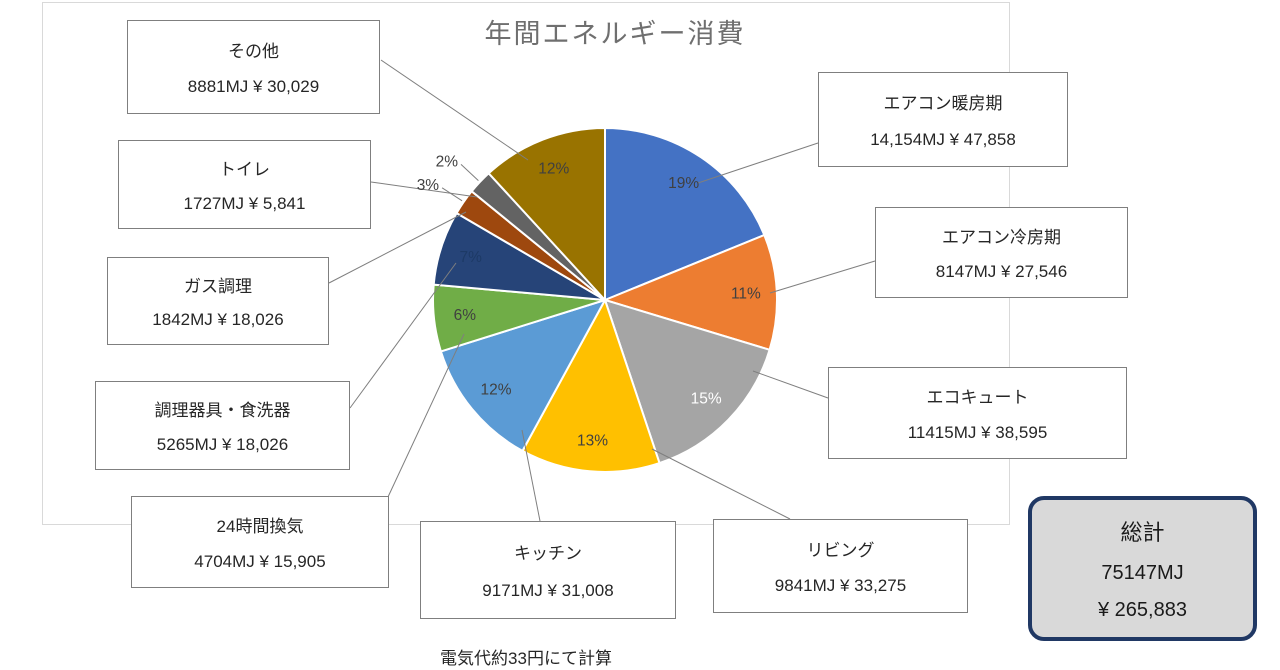 Image resolution: width=1280 pixels, height=670 pixels. What do you see at coordinates (222, 410) in the screenshot?
I see `callout-label: 調理器具・食洗器` at bounding box center [222, 410].